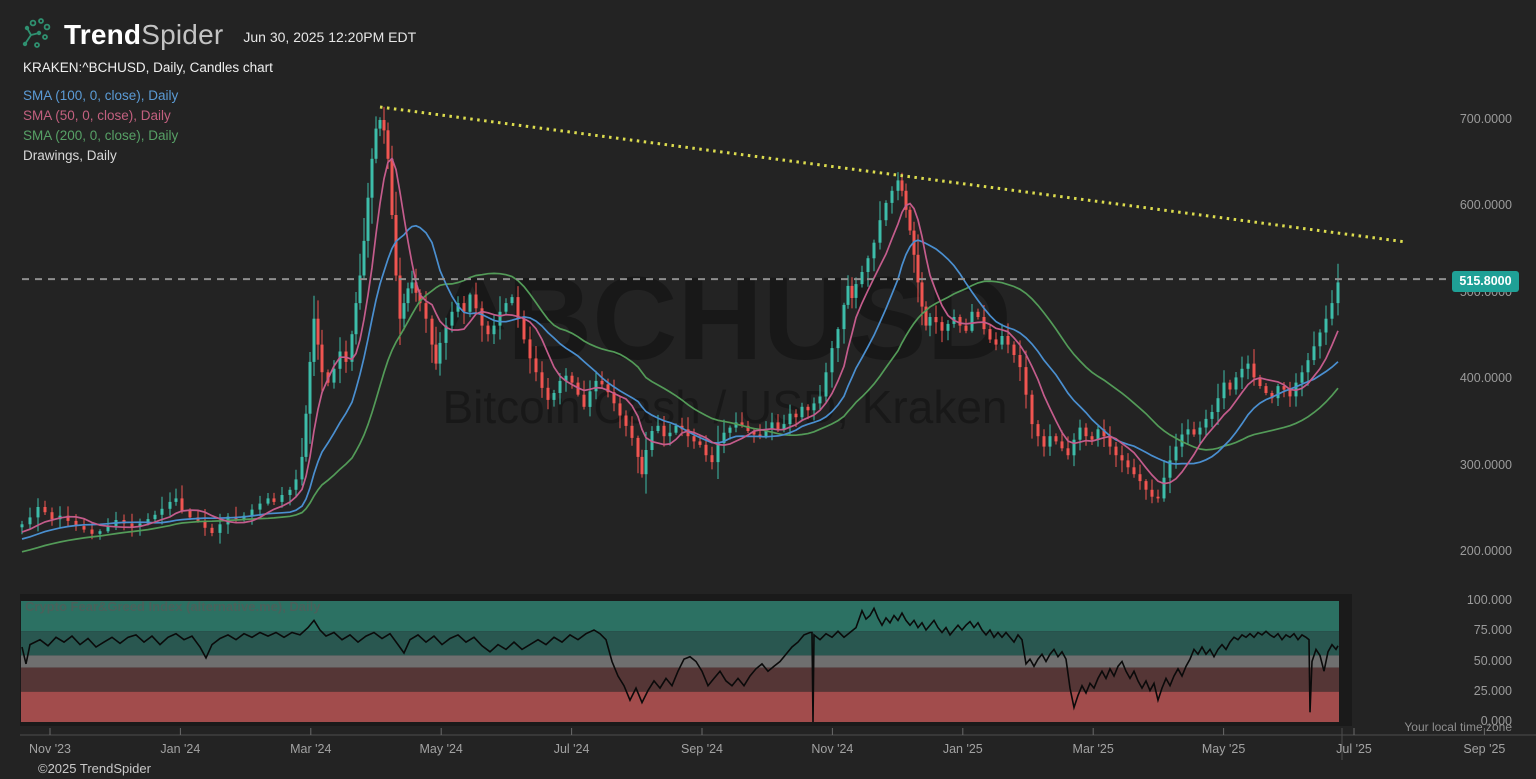  What do you see at coordinates (182, 34) in the screenshot?
I see `brand-spider: Spider` at bounding box center [182, 34].